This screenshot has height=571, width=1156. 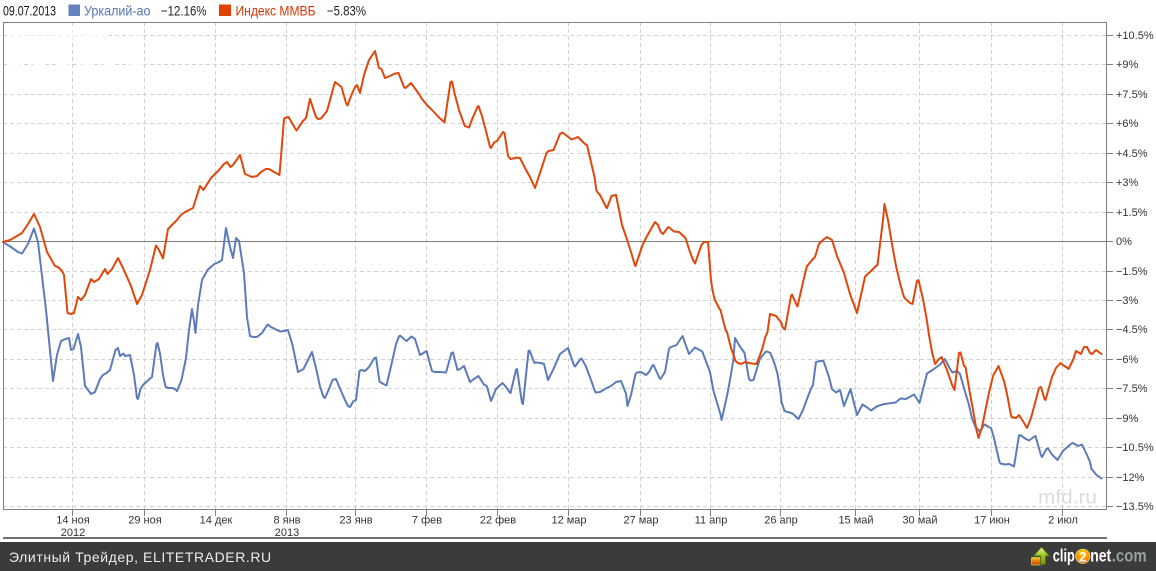 I want to click on svg-text: +7.5%, so click(x=1132, y=95).